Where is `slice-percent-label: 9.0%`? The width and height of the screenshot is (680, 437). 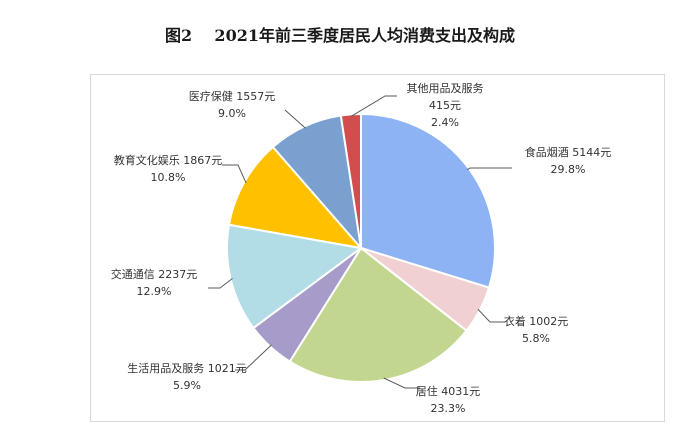
slice-percent-label: 9.0% is located at coordinates (232, 113).